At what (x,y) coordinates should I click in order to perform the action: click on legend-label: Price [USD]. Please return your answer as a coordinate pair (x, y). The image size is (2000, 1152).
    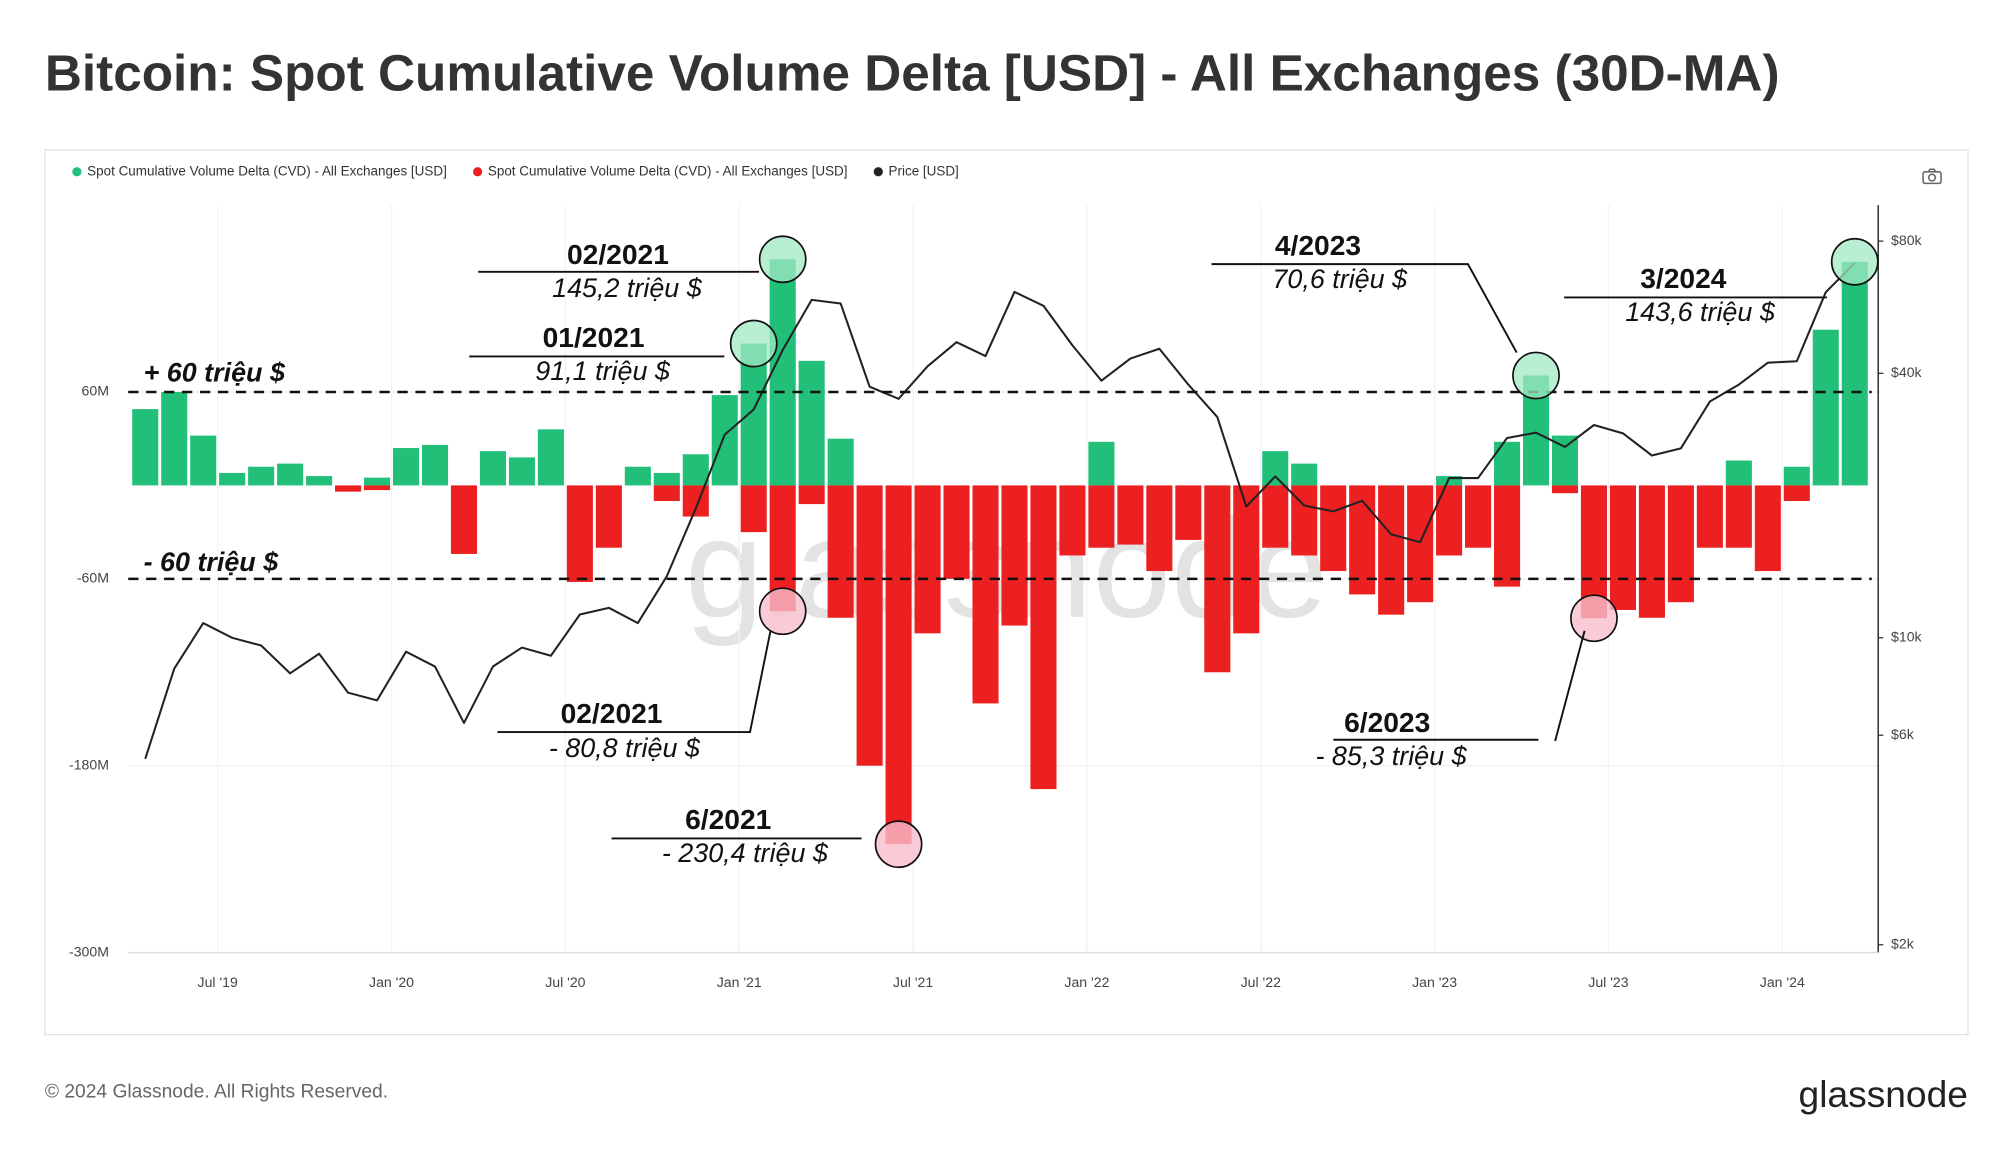
    Looking at the image, I should click on (924, 170).